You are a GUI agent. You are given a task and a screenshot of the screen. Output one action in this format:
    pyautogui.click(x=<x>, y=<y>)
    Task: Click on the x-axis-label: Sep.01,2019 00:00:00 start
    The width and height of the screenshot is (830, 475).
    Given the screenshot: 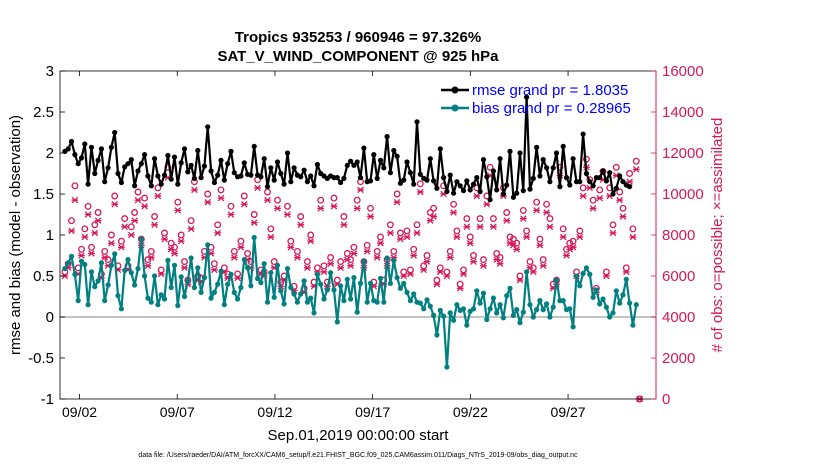 What is the action you would take?
    pyautogui.click(x=359, y=435)
    